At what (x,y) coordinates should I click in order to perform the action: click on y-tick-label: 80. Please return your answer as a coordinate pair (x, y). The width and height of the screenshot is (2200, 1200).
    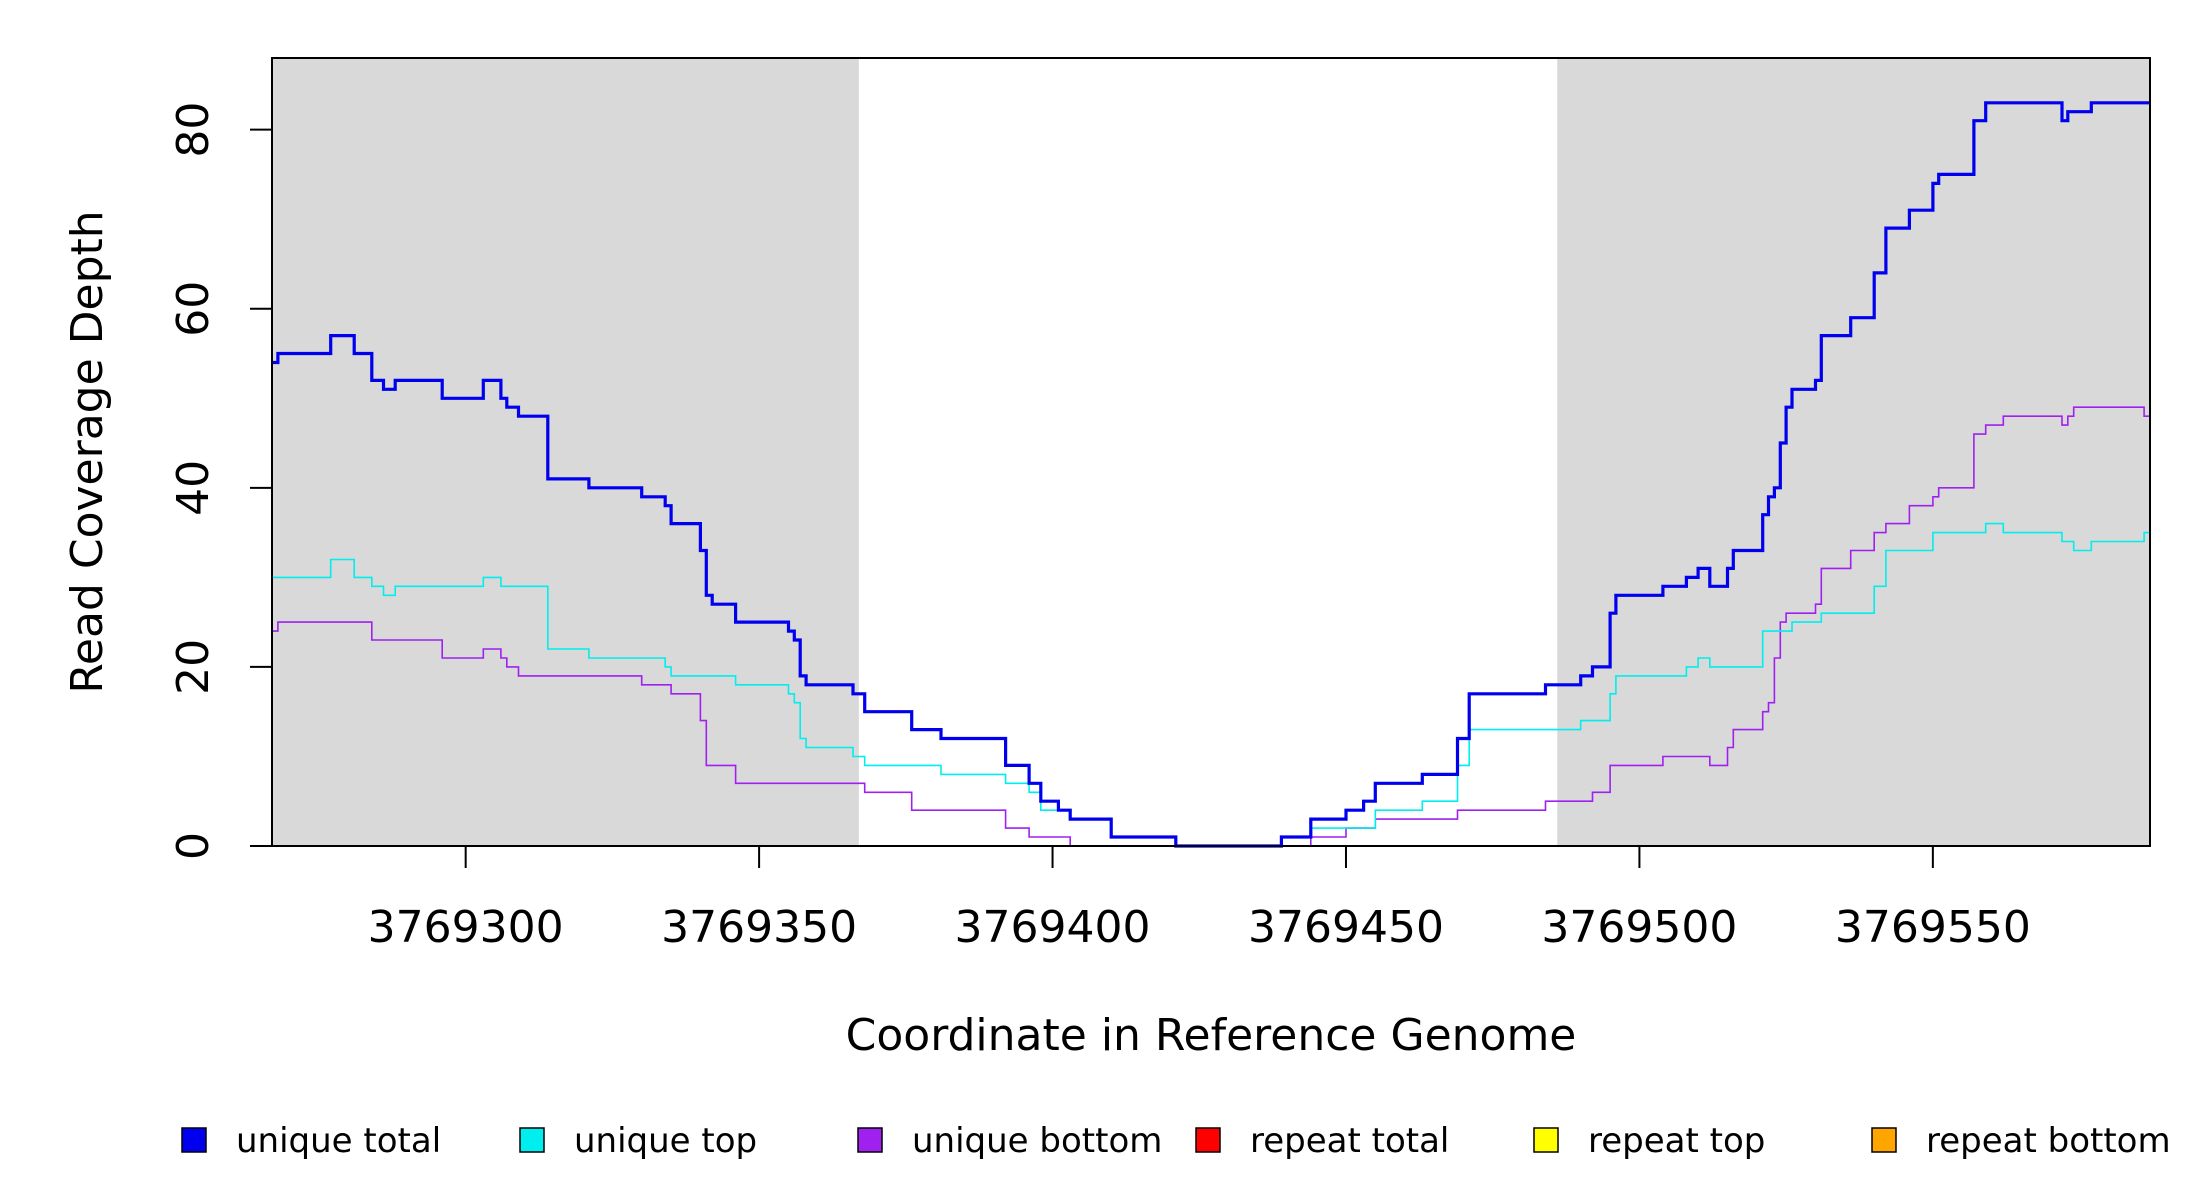
    Looking at the image, I should click on (193, 130).